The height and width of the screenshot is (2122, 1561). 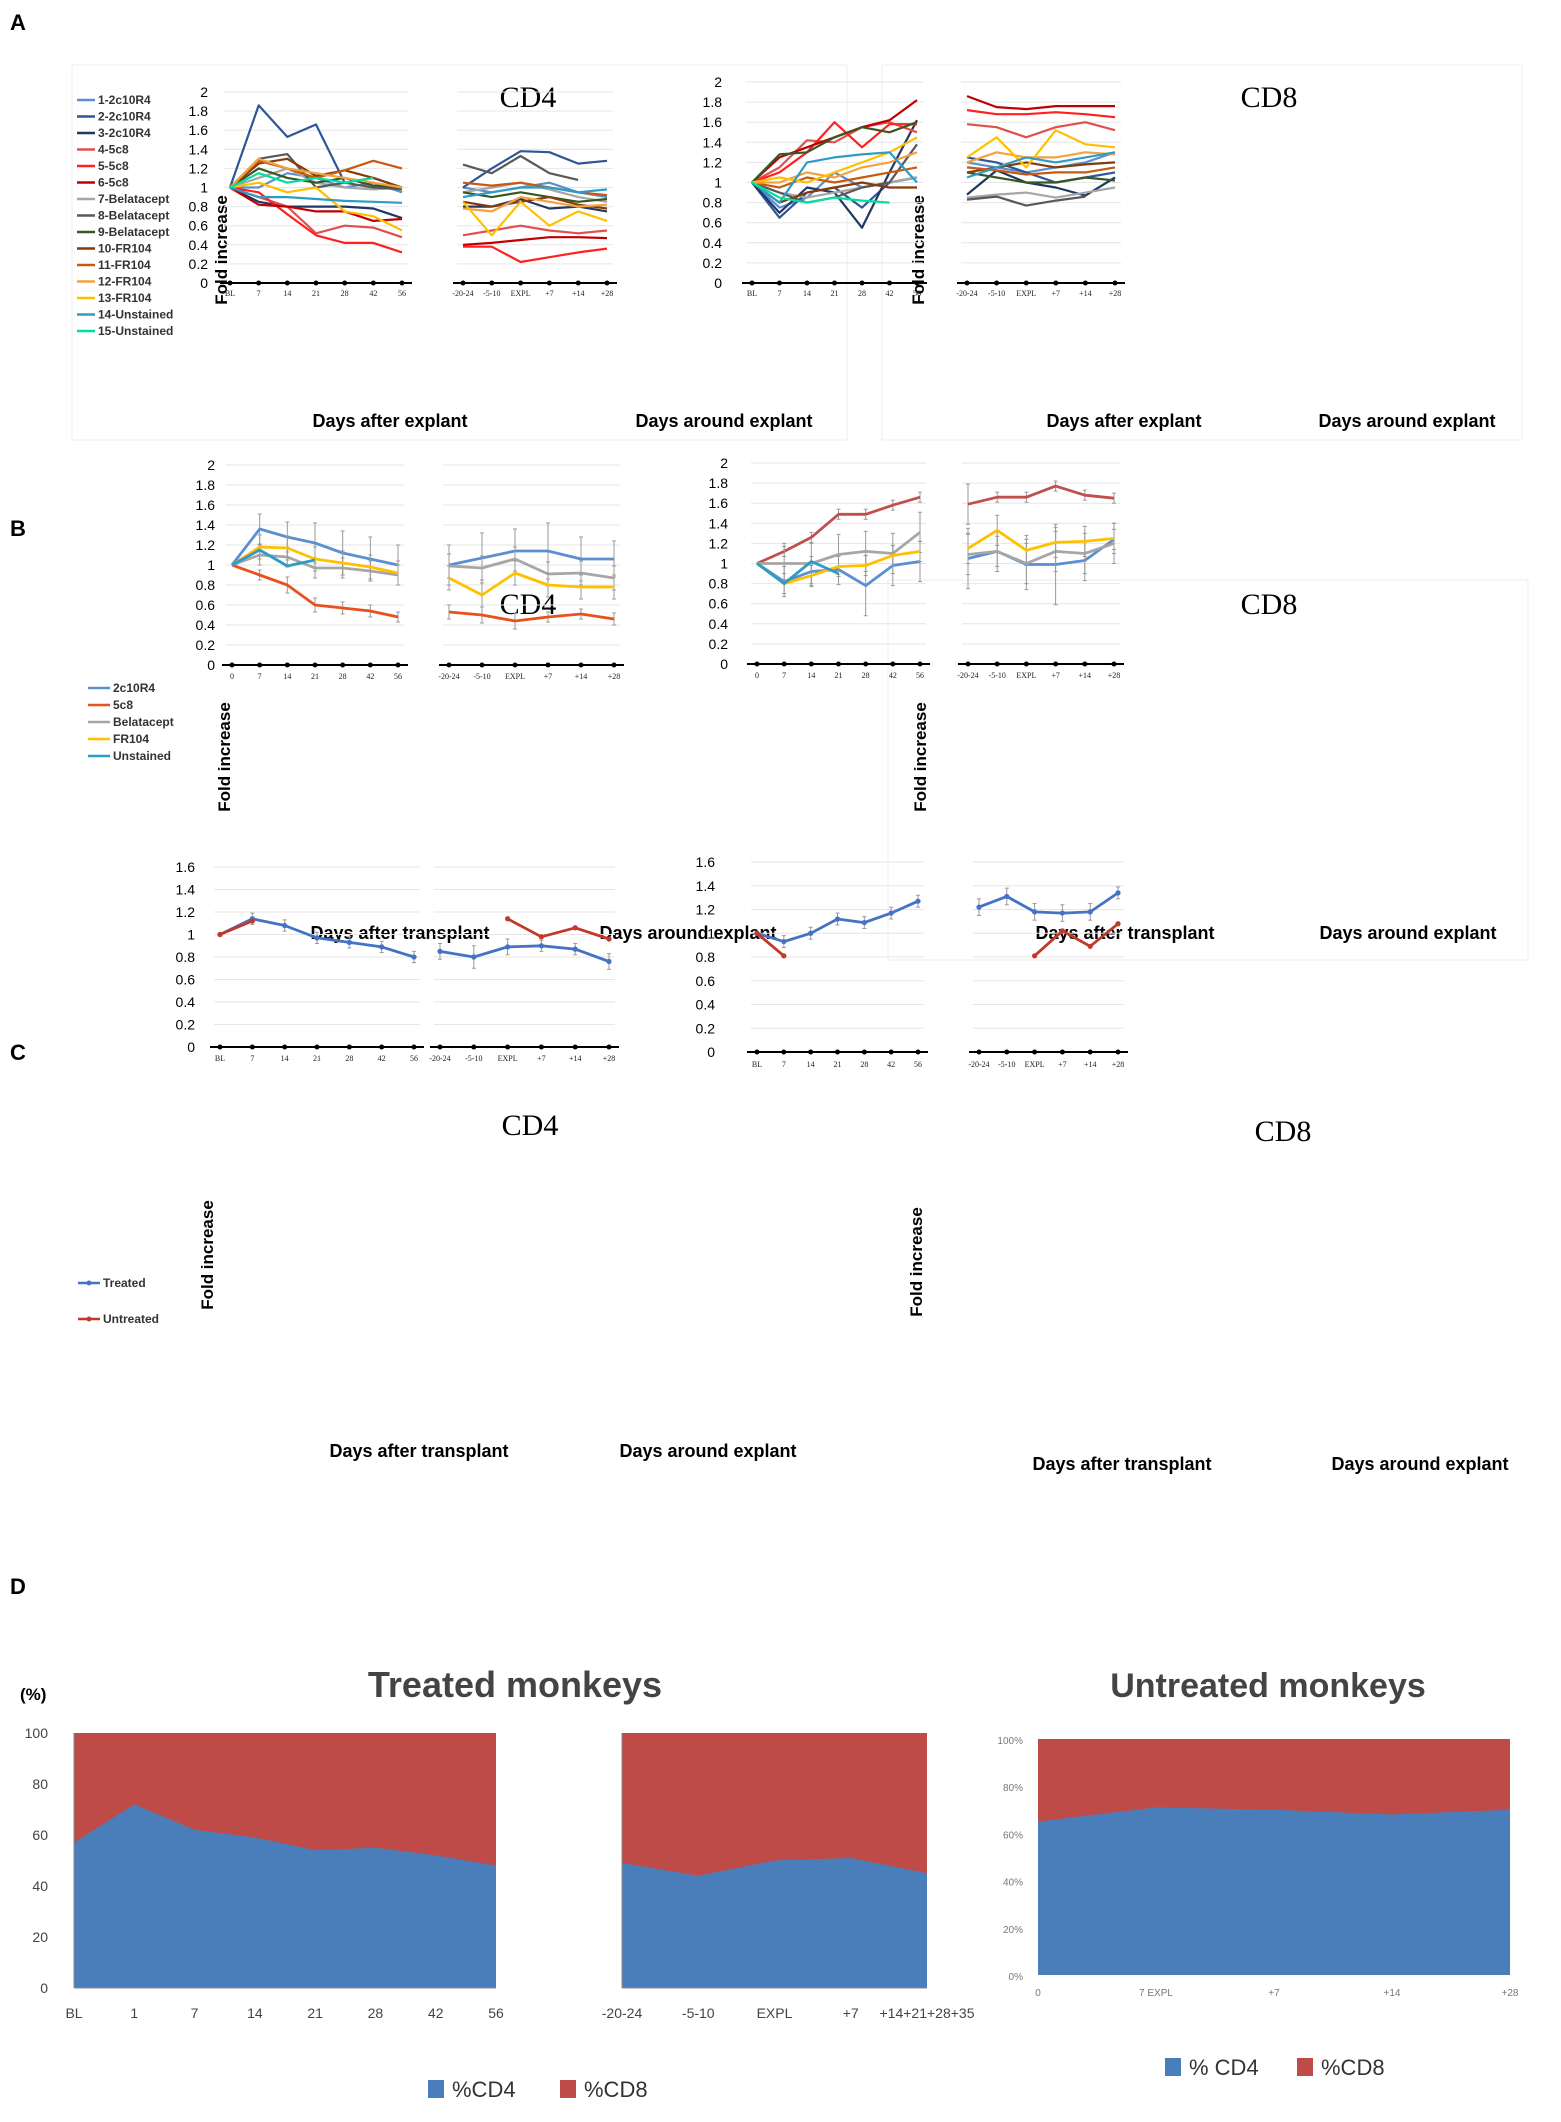 What do you see at coordinates (414, 1058) in the screenshot?
I see `x-tick-label: 56` at bounding box center [414, 1058].